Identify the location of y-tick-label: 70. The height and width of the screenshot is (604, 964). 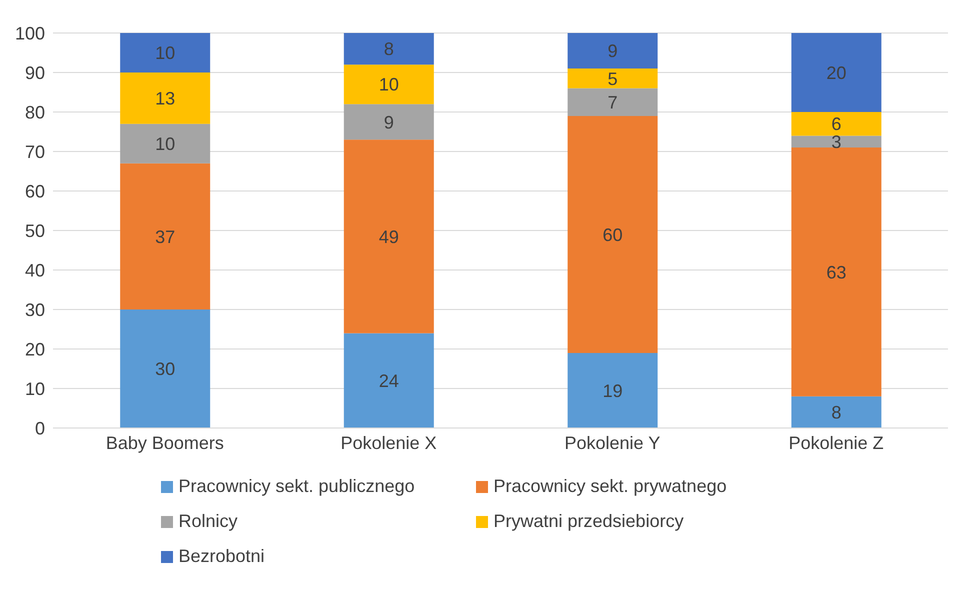
(34, 152).